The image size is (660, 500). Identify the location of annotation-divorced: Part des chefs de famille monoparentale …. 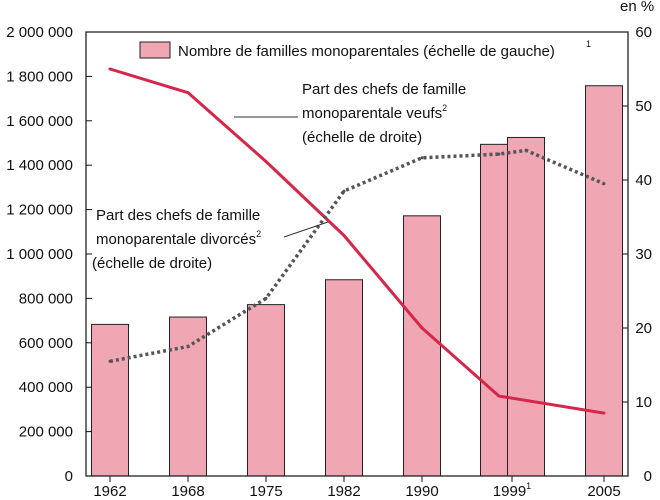
(210, 239).